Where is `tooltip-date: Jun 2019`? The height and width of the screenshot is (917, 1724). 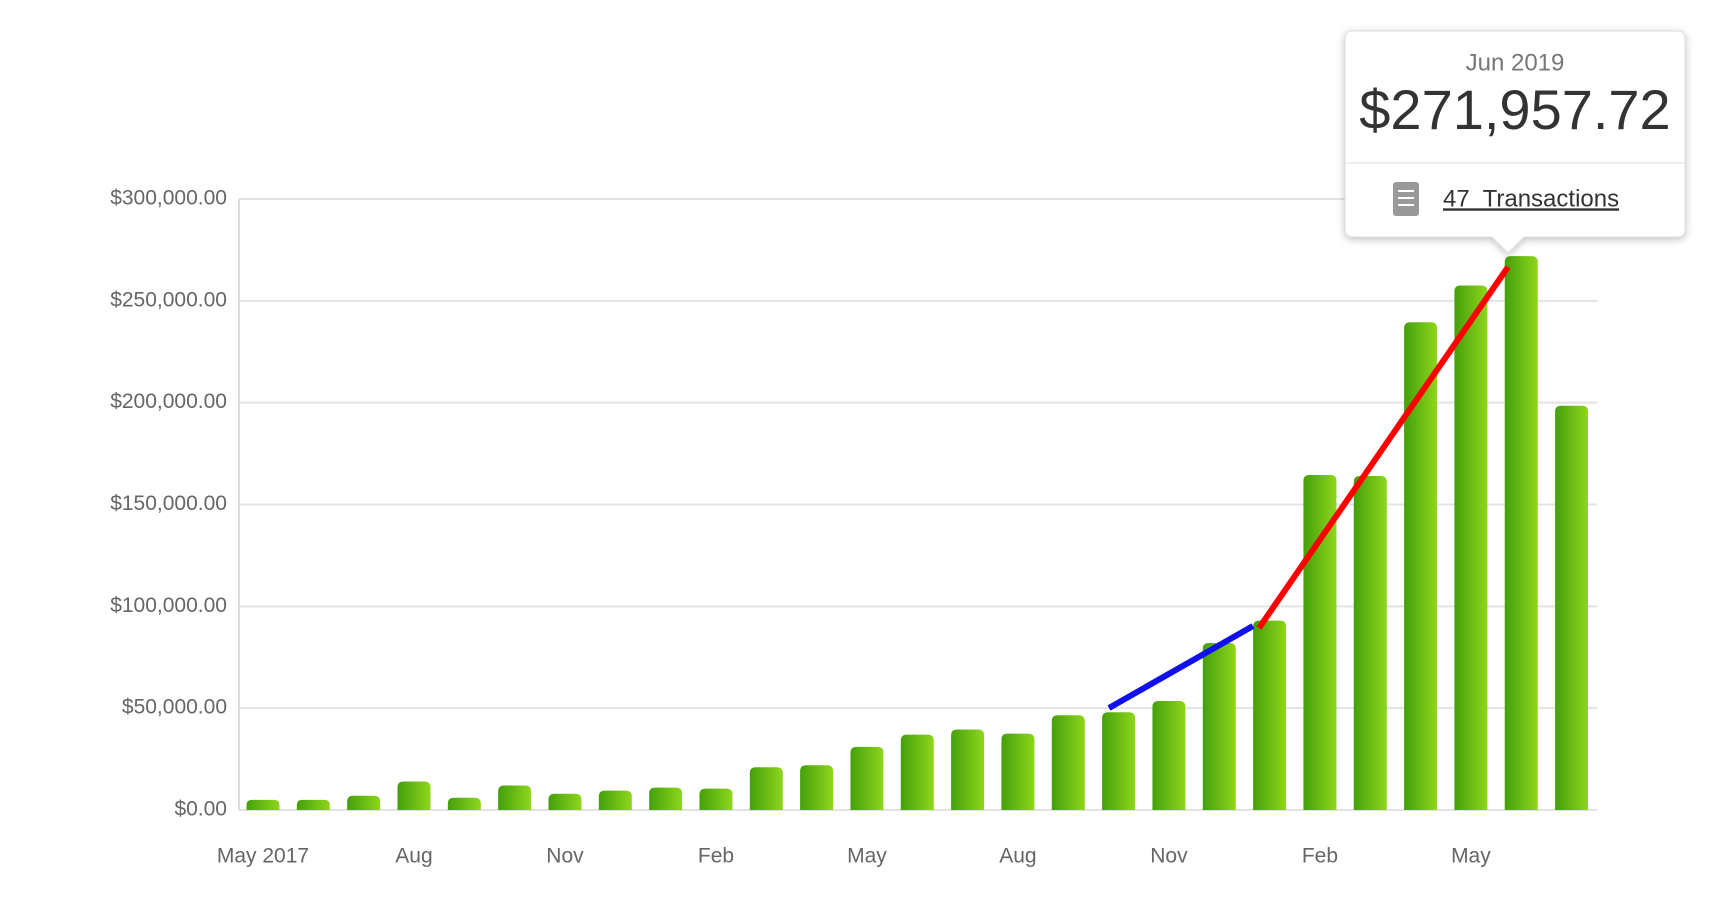
tooltip-date: Jun 2019 is located at coordinates (1515, 62).